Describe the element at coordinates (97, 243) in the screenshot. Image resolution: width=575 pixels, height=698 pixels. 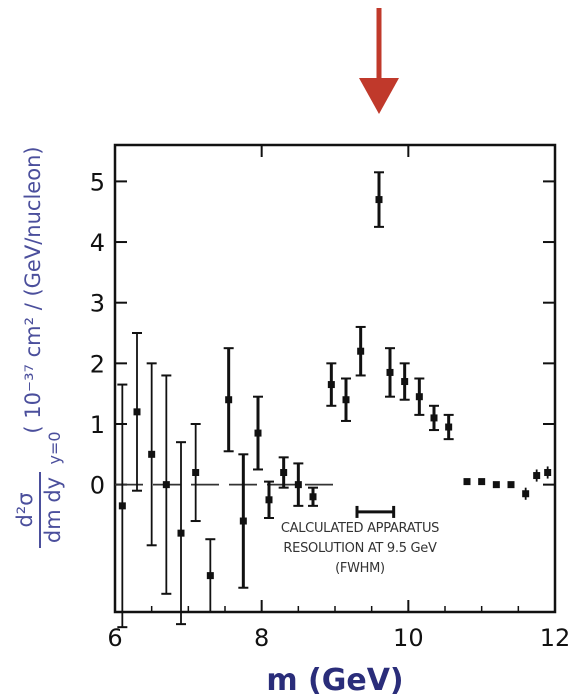
I see `y-tick-label: 4` at that location.